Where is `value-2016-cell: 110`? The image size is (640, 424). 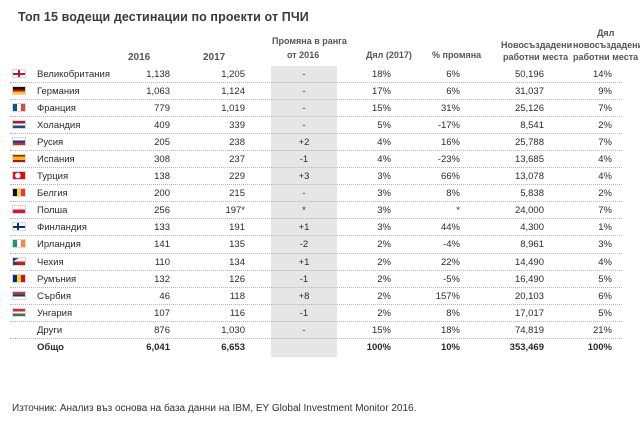
value-2016-cell: 110 is located at coordinates (162, 262).